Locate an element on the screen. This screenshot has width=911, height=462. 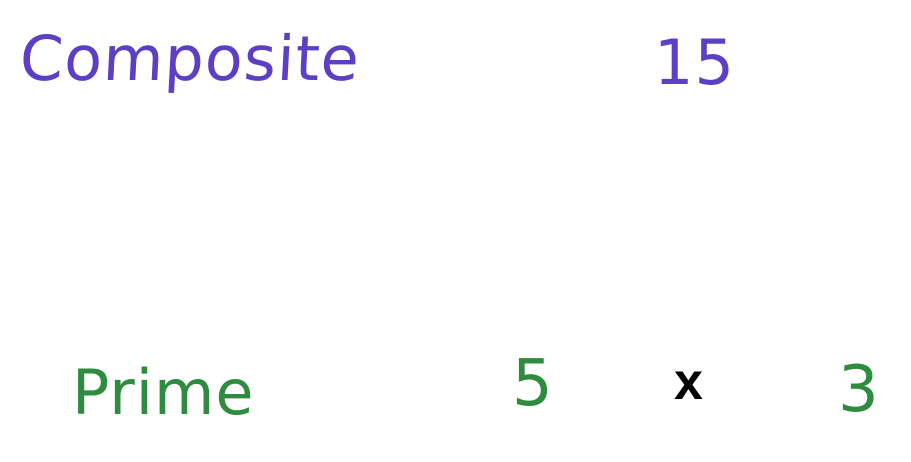
composite-number: 15 is located at coordinates (694, 62).